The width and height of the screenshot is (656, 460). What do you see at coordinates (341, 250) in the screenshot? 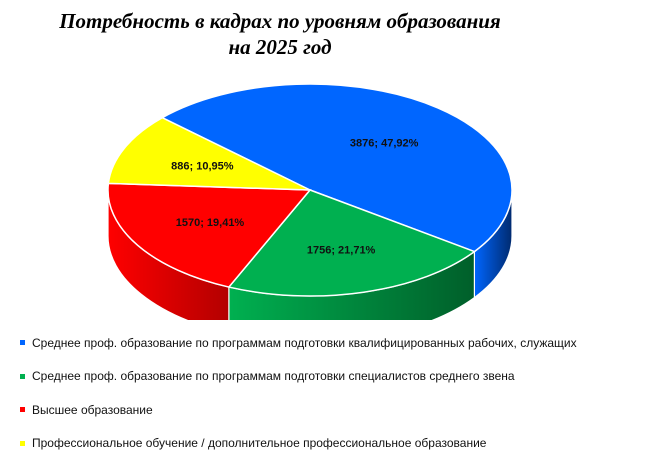
I see `pie-data-label-1: 1756; 21,71%` at bounding box center [341, 250].